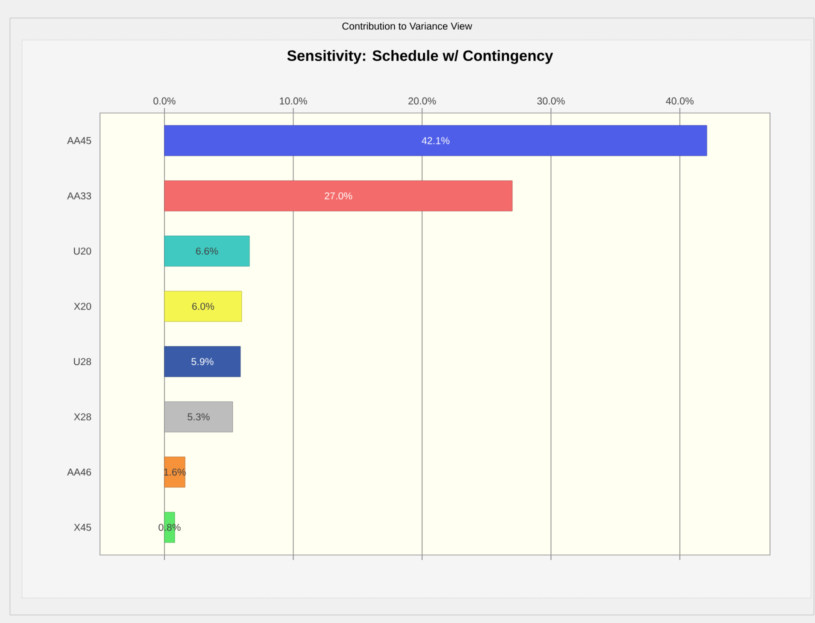 The height and width of the screenshot is (623, 815). What do you see at coordinates (164, 100) in the screenshot?
I see `x-tick-label: 0.0%` at bounding box center [164, 100].